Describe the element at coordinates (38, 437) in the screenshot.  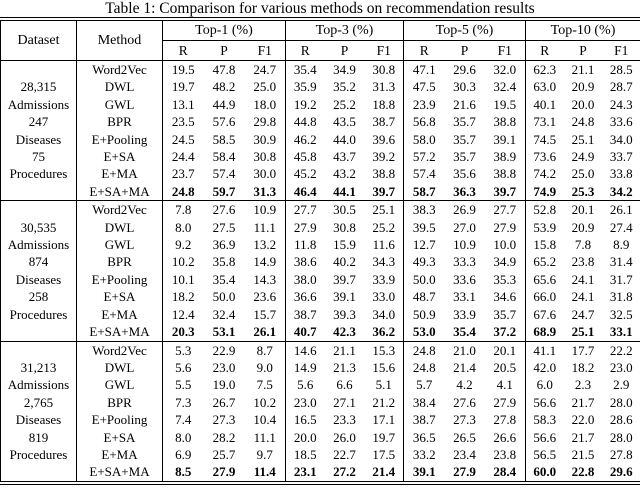
I see `dataset-line: 819` at that location.